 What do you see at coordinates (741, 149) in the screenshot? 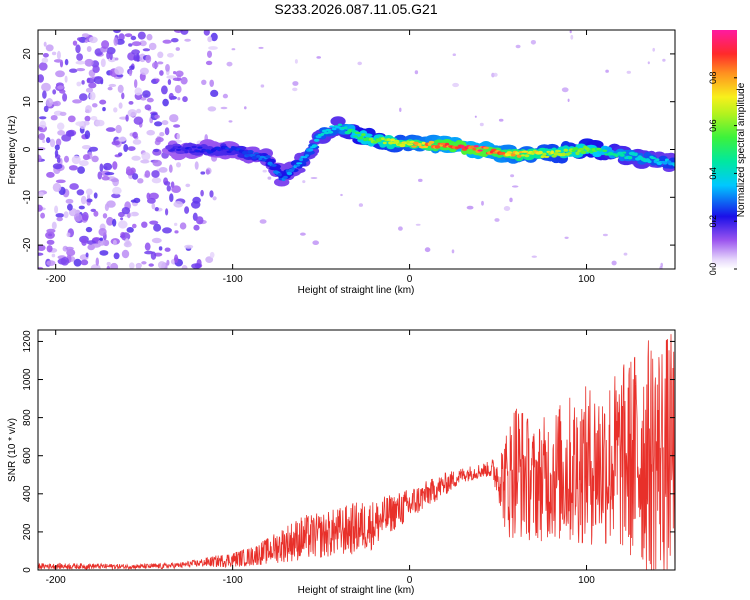
I see `colorbar-label: Normalized spectral amplitude` at bounding box center [741, 149].